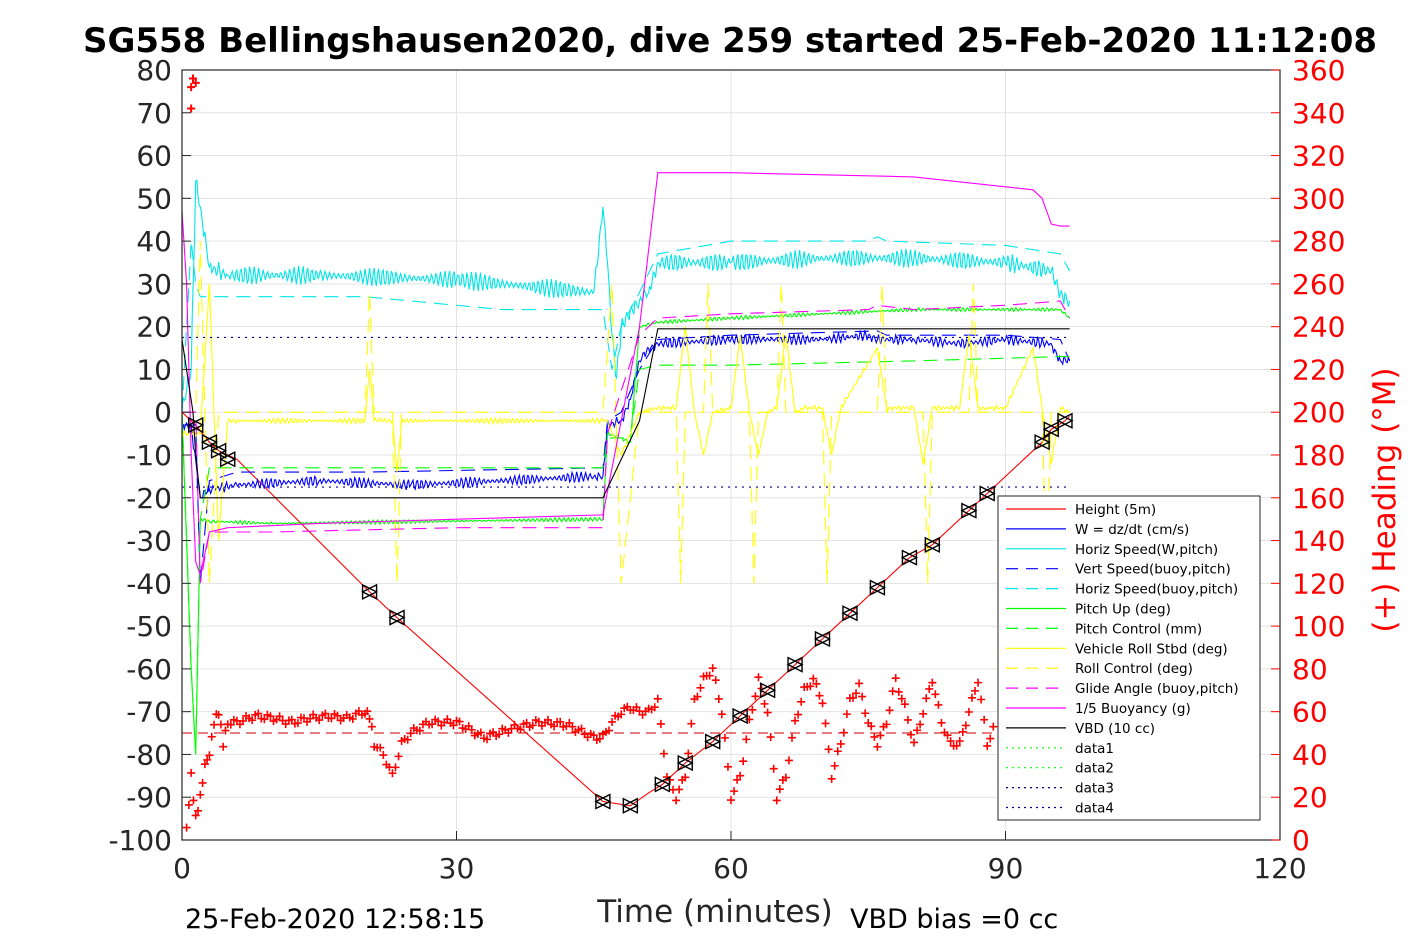 The height and width of the screenshot is (945, 1417). What do you see at coordinates (1006, 868) in the screenshot?
I see `x-tick-label: 90` at bounding box center [1006, 868].